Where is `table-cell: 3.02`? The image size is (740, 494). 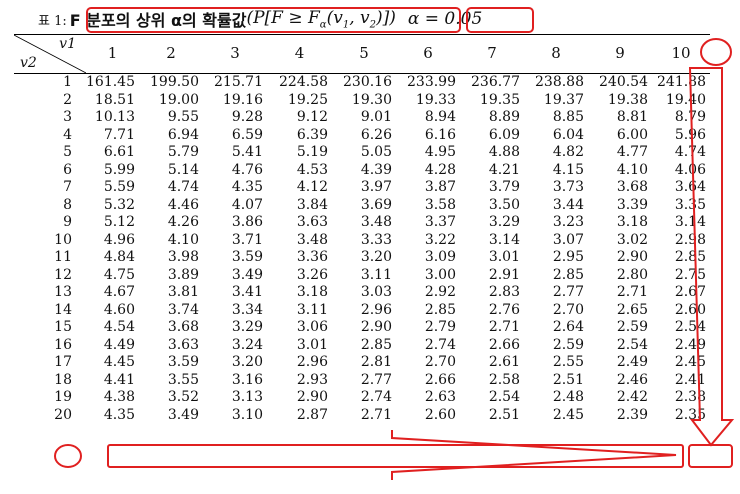 table-cell: 3.02 is located at coordinates (632, 239).